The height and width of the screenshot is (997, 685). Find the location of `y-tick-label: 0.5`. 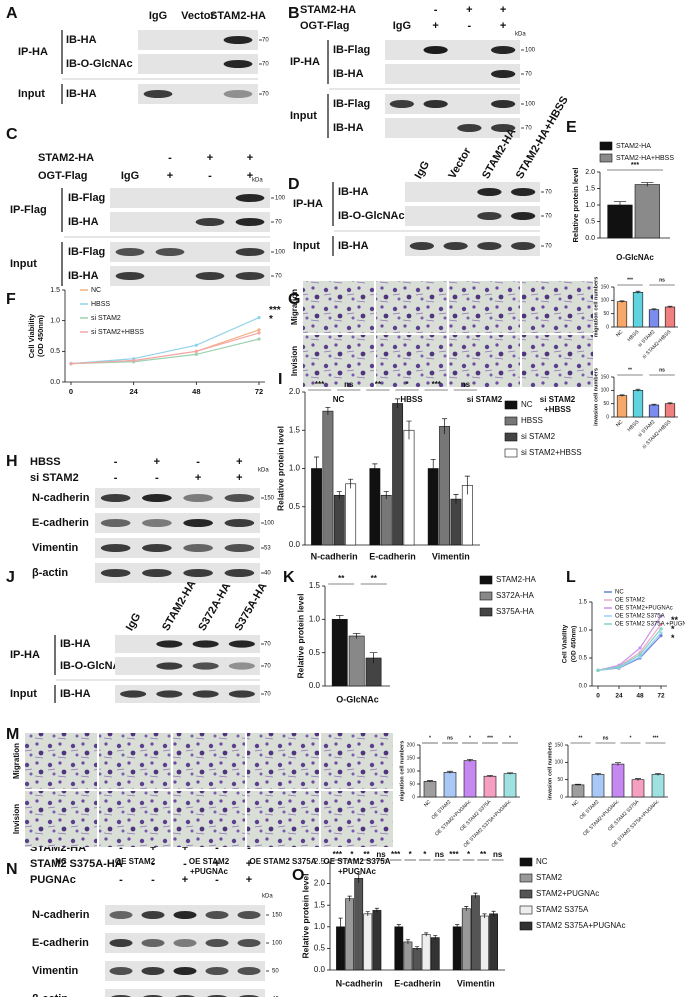

y-tick-label: 0.5 is located at coordinates (295, 506).